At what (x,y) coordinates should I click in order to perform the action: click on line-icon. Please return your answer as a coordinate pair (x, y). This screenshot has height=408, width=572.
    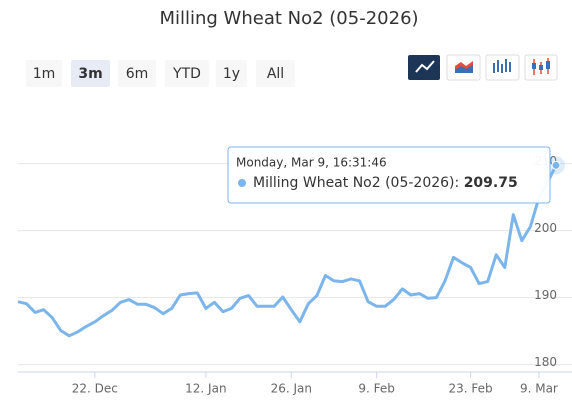
    Looking at the image, I should click on (425, 66).